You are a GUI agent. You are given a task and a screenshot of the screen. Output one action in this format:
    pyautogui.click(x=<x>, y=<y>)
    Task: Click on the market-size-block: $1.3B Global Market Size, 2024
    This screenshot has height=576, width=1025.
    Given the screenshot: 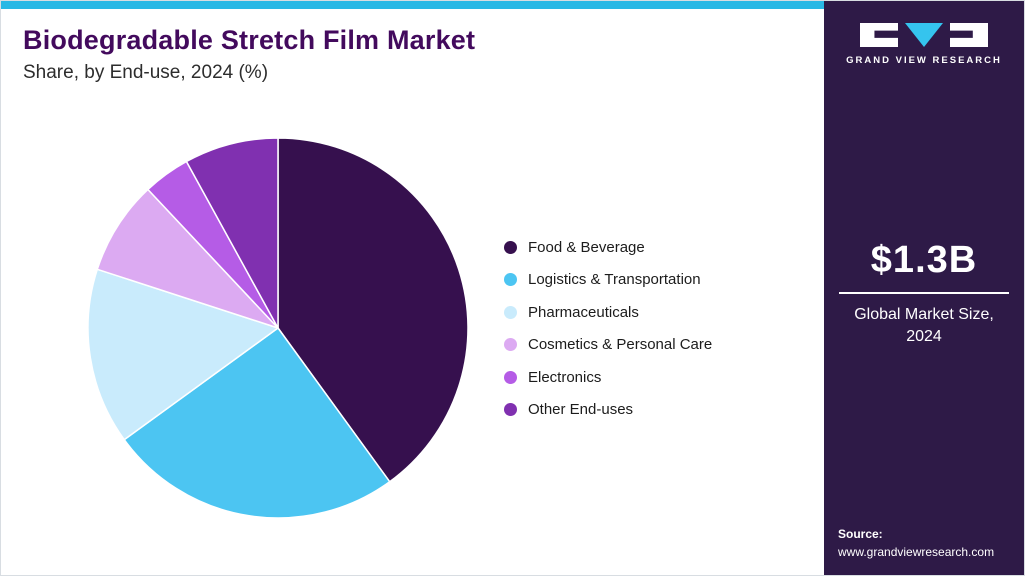 What is the action you would take?
    pyautogui.click(x=924, y=293)
    